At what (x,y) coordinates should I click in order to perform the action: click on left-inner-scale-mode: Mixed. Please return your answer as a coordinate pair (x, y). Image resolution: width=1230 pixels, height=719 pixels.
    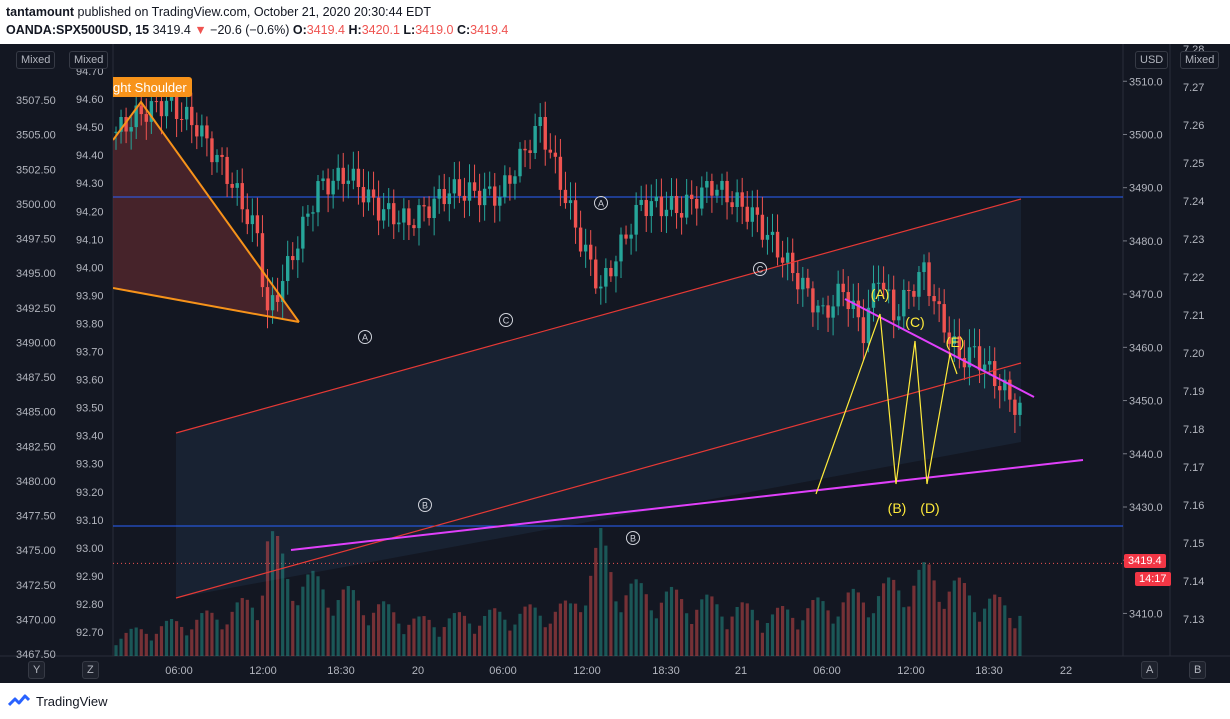
    Looking at the image, I should click on (89, 60).